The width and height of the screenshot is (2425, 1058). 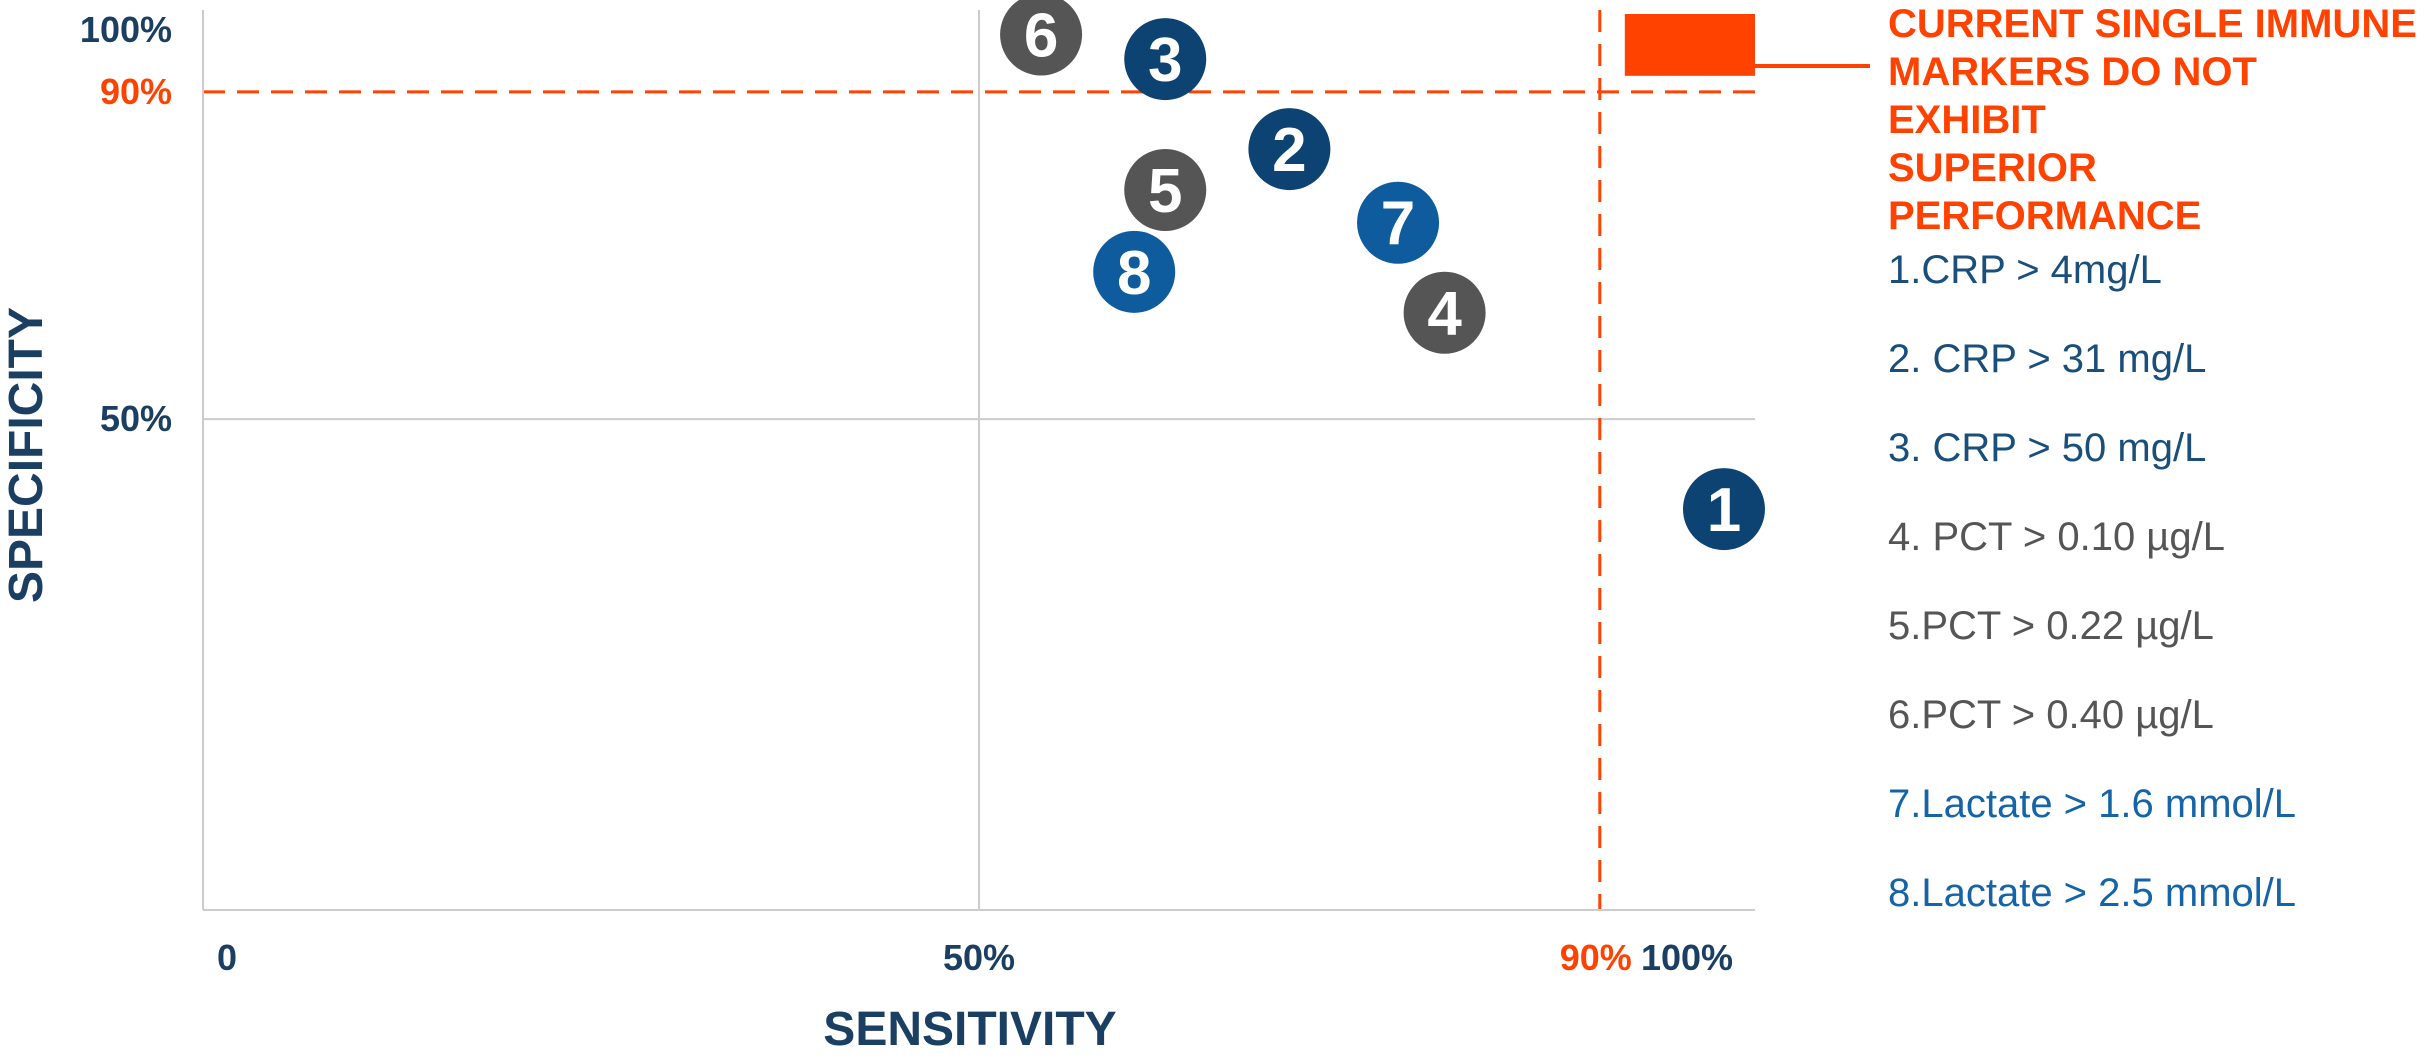 What do you see at coordinates (136, 91) in the screenshot?
I see `y-tick-label: 90%` at bounding box center [136, 91].